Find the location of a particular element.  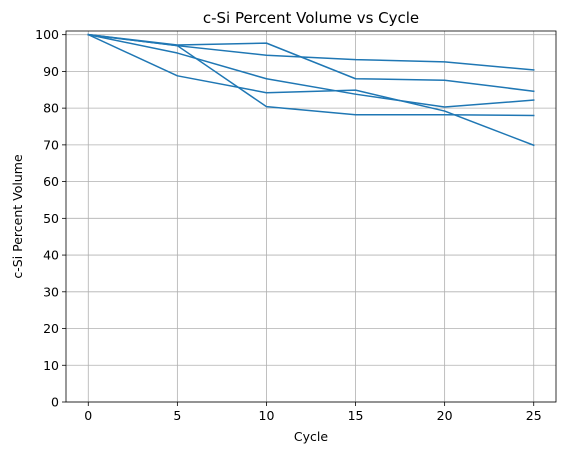

y-tick-label: 30 is located at coordinates (51, 291).